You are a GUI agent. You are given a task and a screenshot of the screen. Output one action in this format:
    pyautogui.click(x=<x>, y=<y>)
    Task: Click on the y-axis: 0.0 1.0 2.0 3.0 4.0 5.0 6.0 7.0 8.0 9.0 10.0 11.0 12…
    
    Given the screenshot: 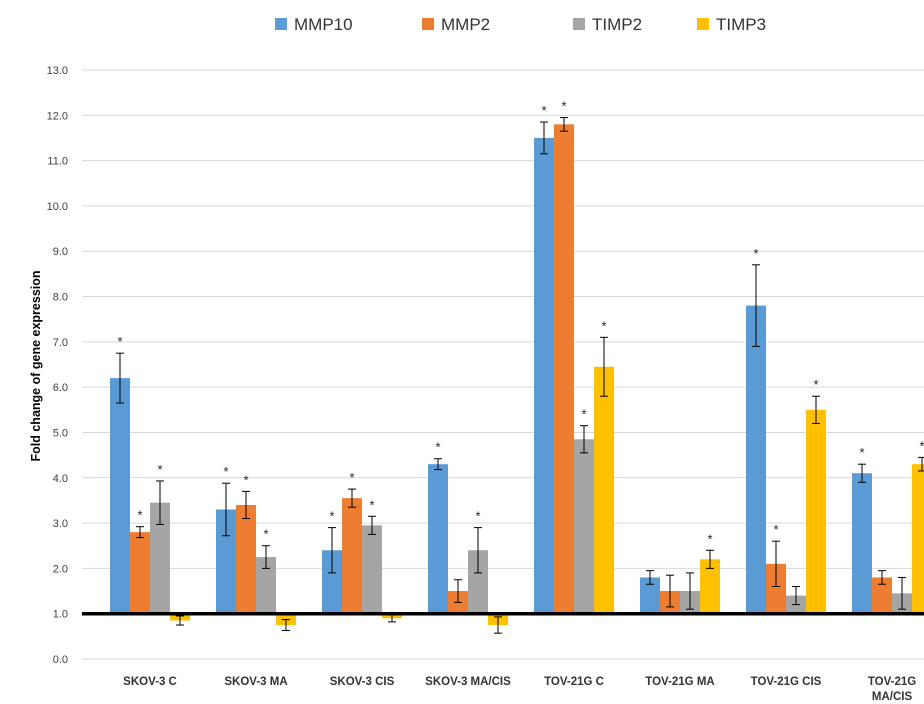 What is the action you would take?
    pyautogui.click(x=57, y=365)
    